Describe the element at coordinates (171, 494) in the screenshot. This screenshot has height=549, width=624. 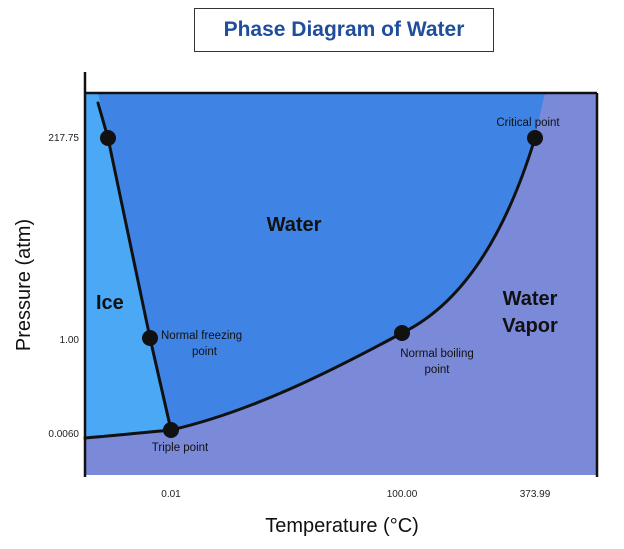
I see `x-tick-001: 0.01` at that location.